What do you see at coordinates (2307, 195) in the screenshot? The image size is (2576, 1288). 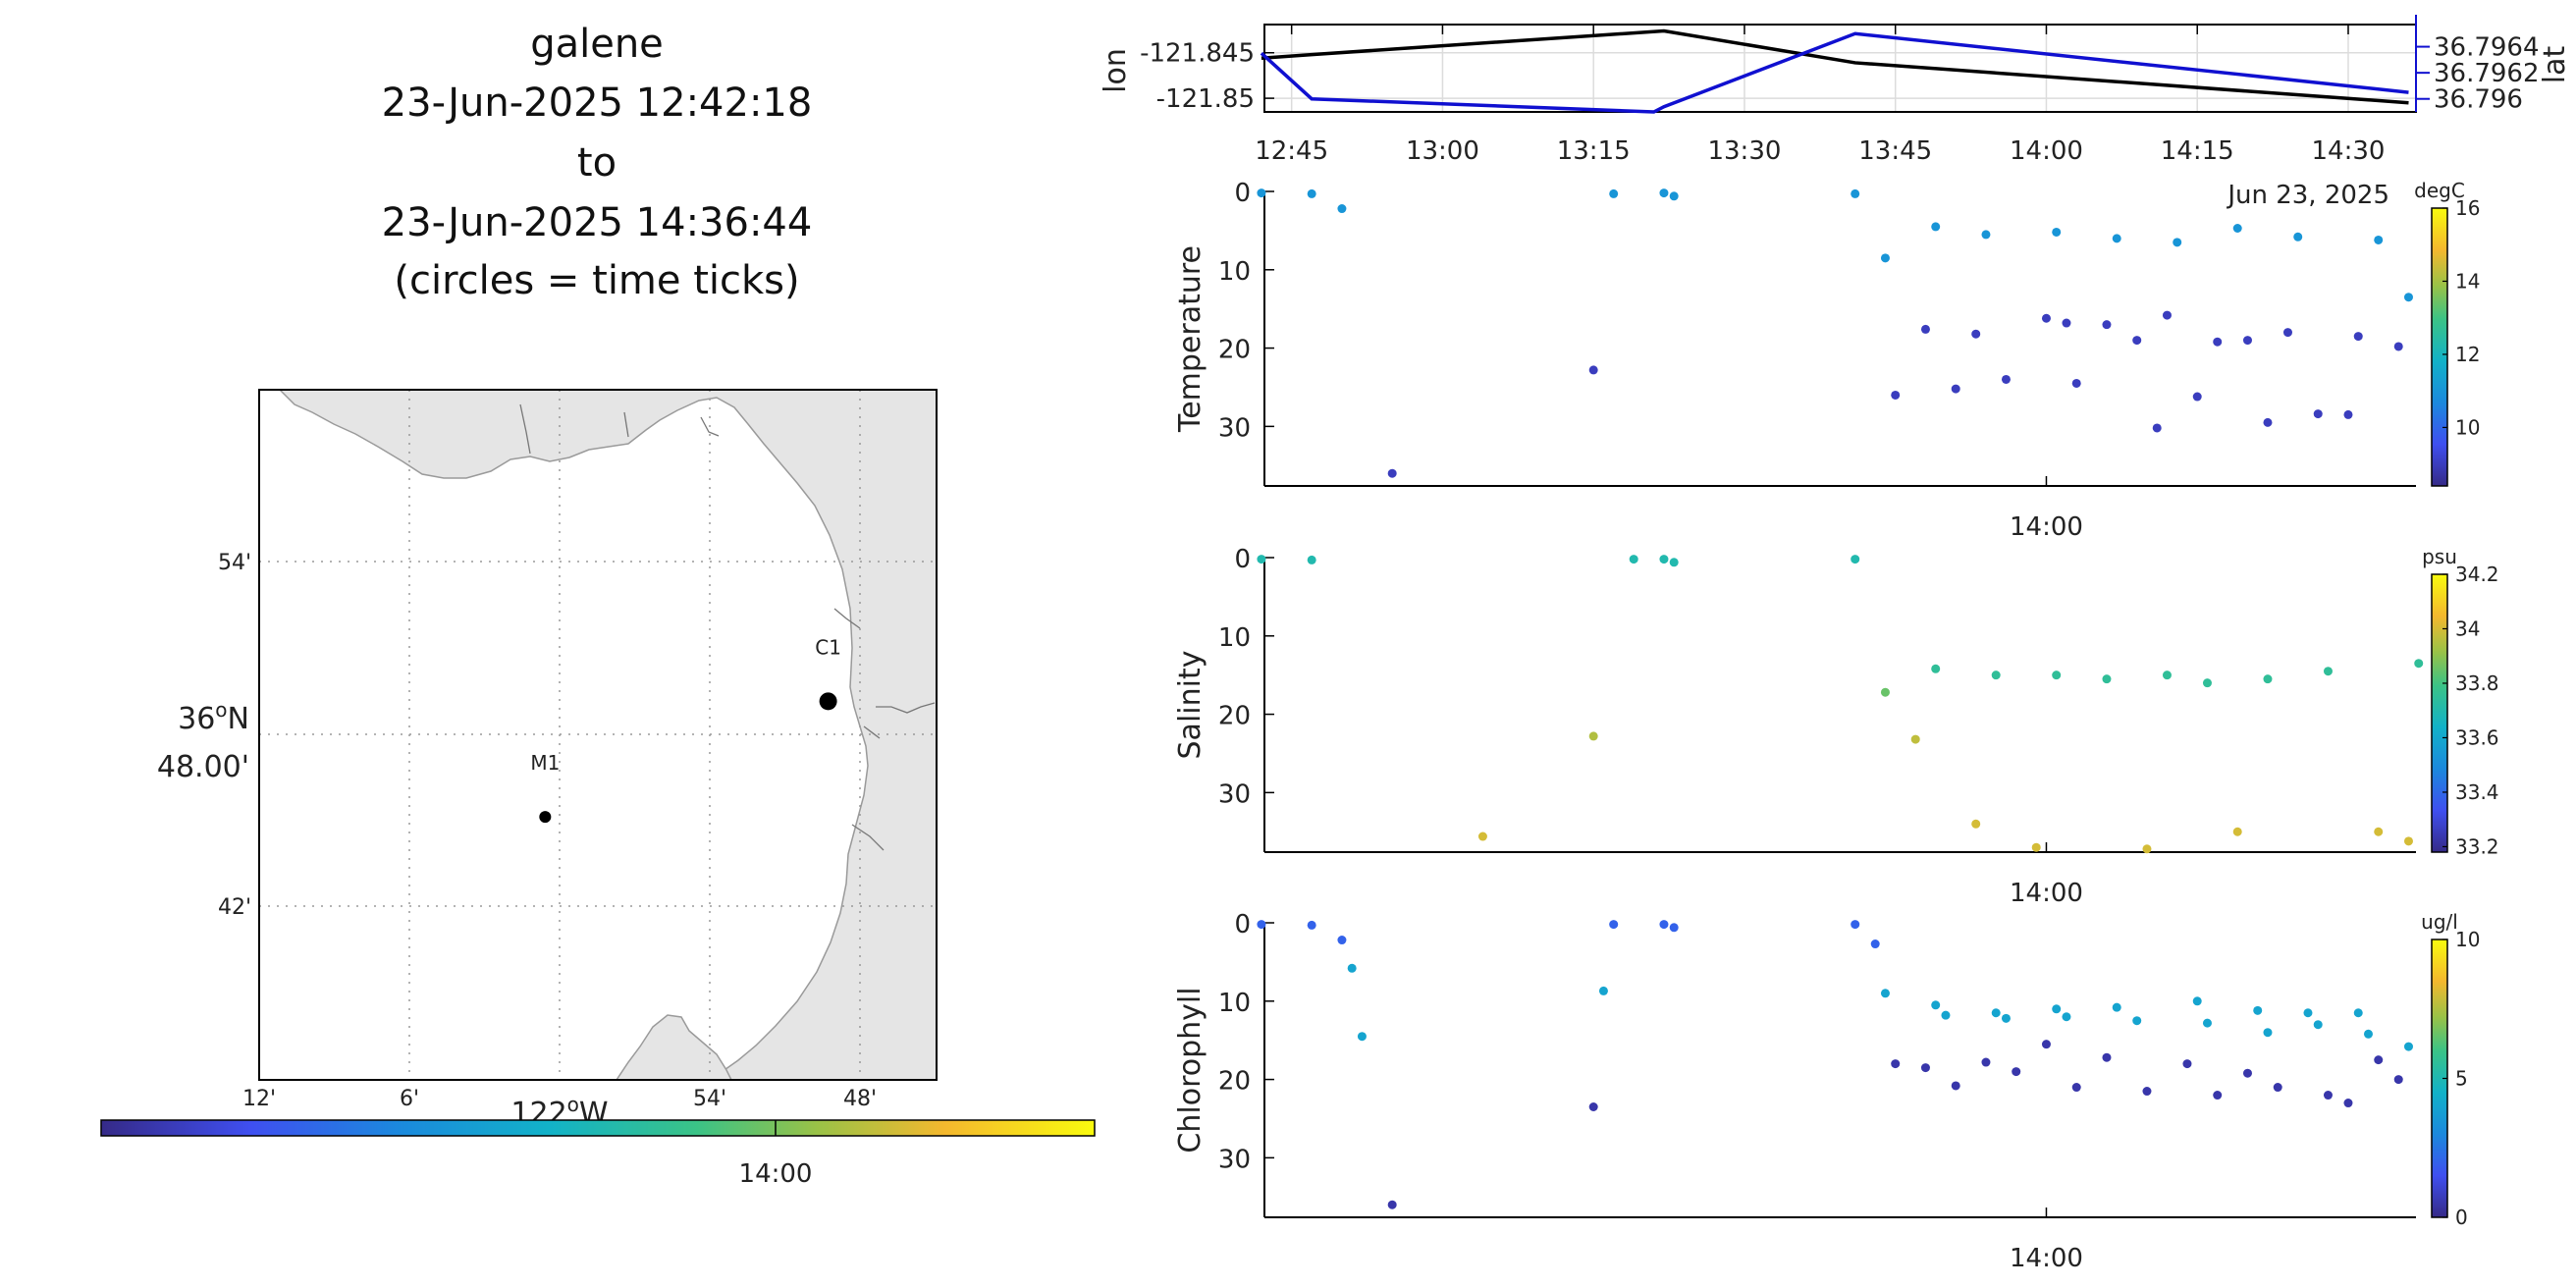 I see `track-date-label: Jun 23, 2025` at bounding box center [2307, 195].